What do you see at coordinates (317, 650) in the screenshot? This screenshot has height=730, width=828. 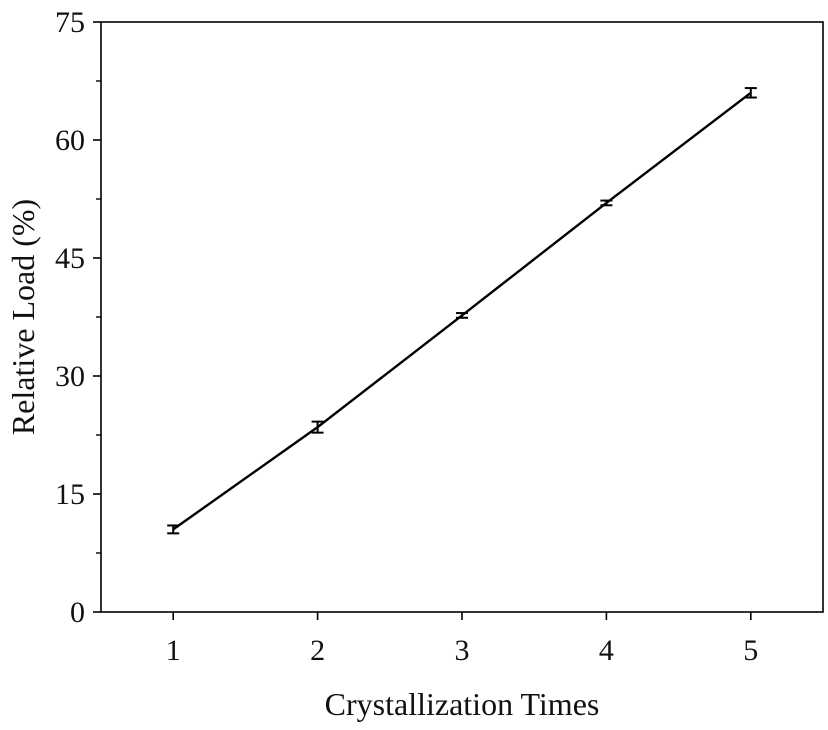 I see `x-tick-label: 2` at bounding box center [317, 650].